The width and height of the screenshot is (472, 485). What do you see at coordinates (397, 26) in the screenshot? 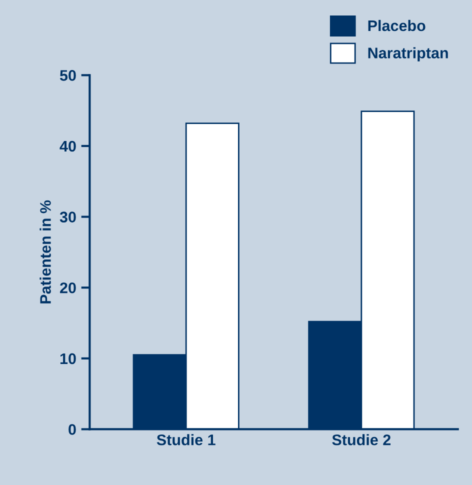
I see `legend-label: Placebo` at bounding box center [397, 26].